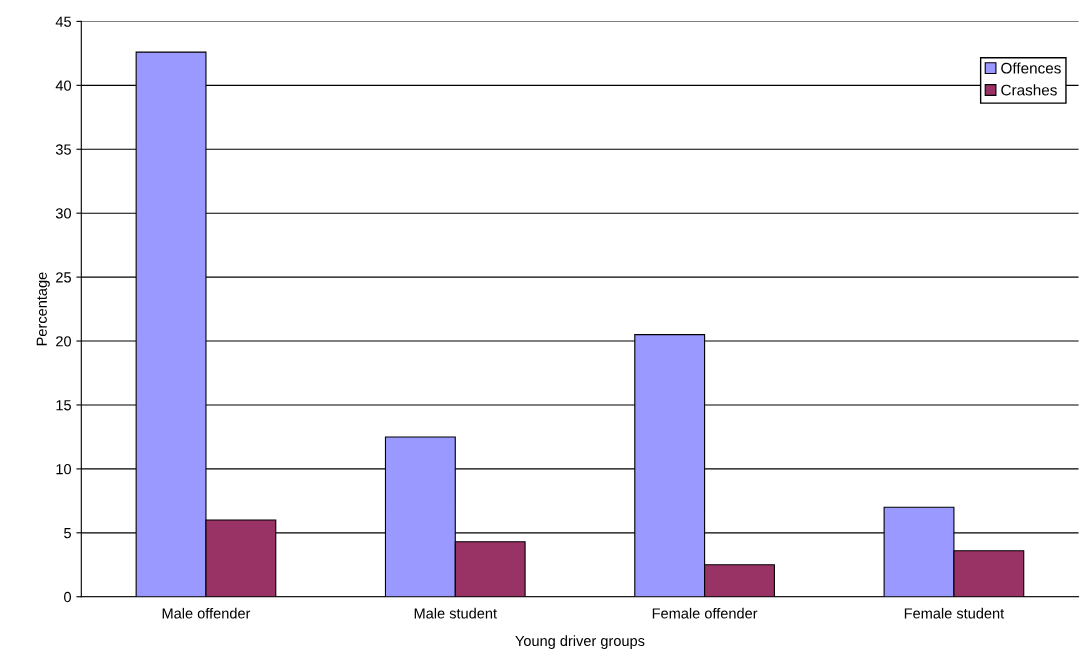  What do you see at coordinates (705, 613) in the screenshot?
I see `x-tick-label: Female offender` at bounding box center [705, 613].